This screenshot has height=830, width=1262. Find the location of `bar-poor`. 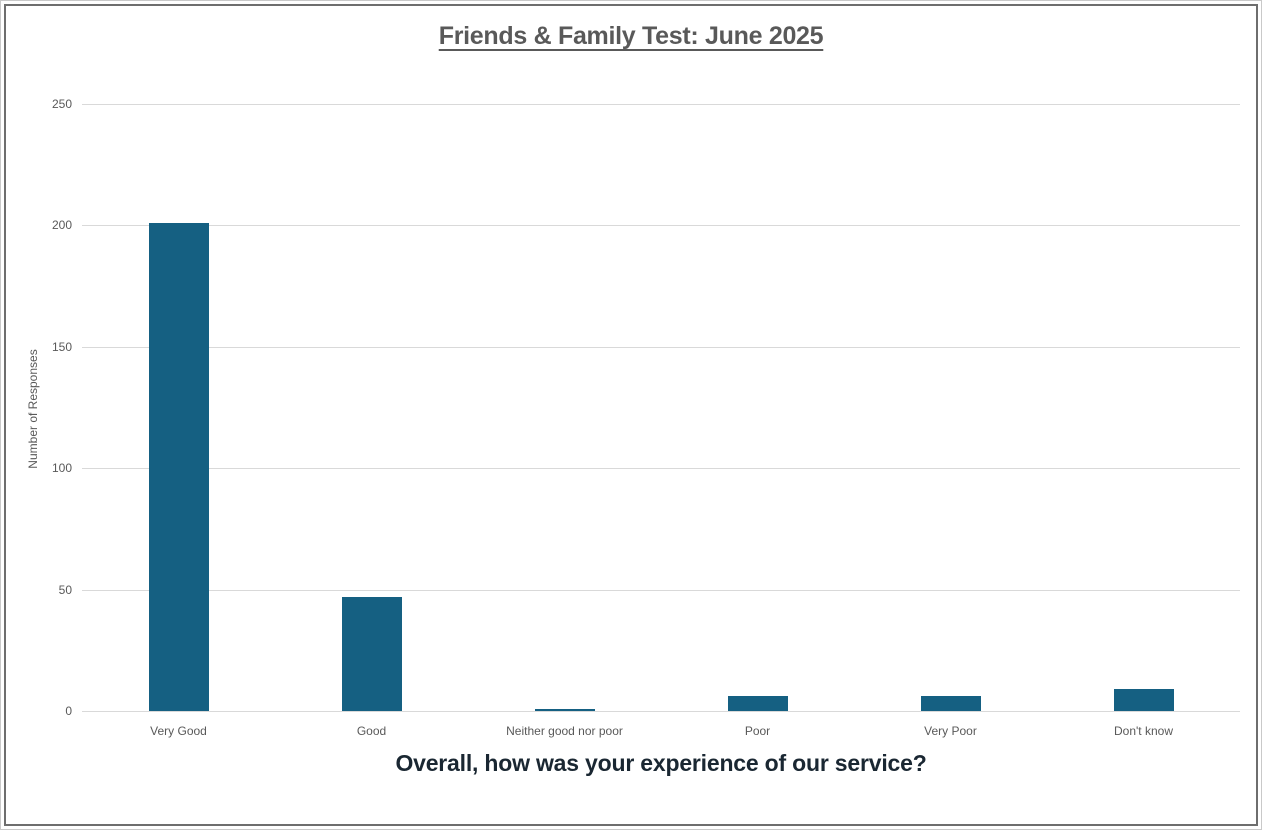

bar-poor is located at coordinates (757, 703).